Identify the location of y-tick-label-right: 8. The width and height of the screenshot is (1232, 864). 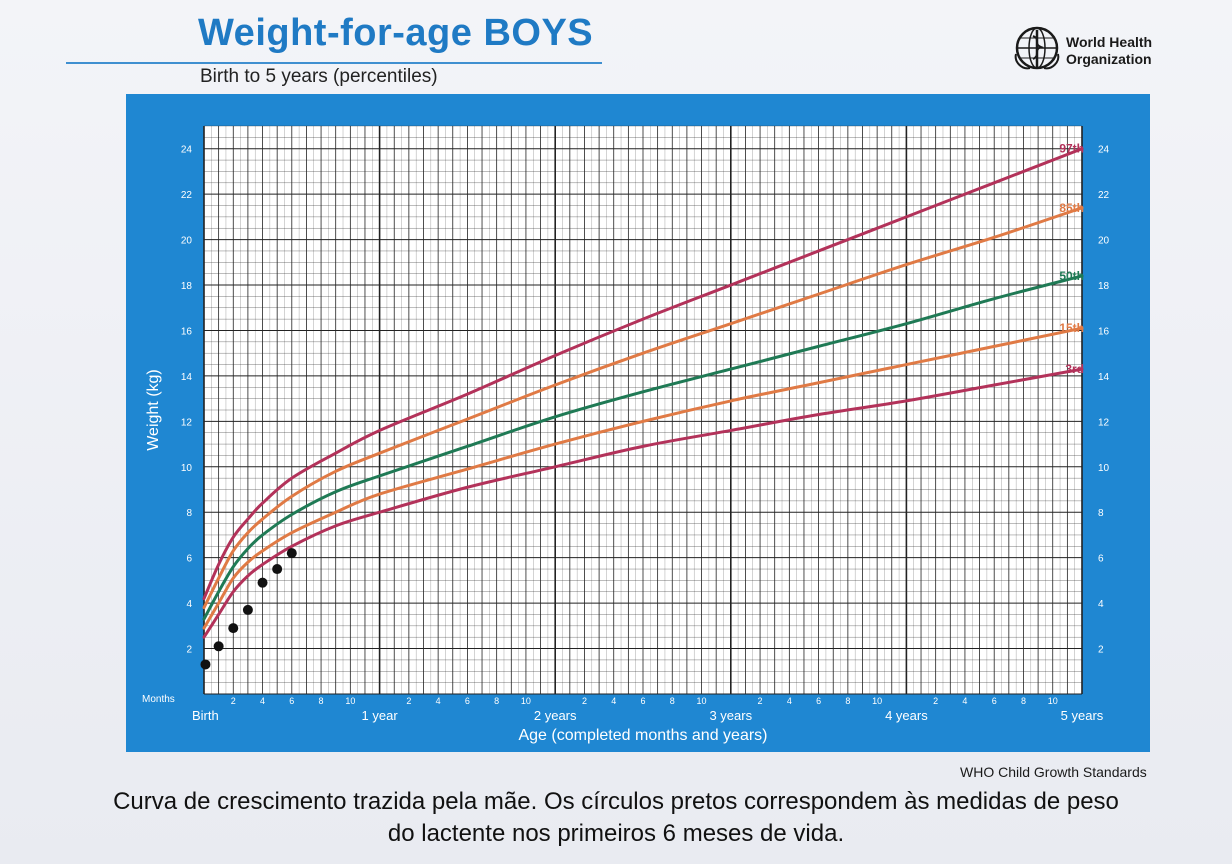
(1101, 513).